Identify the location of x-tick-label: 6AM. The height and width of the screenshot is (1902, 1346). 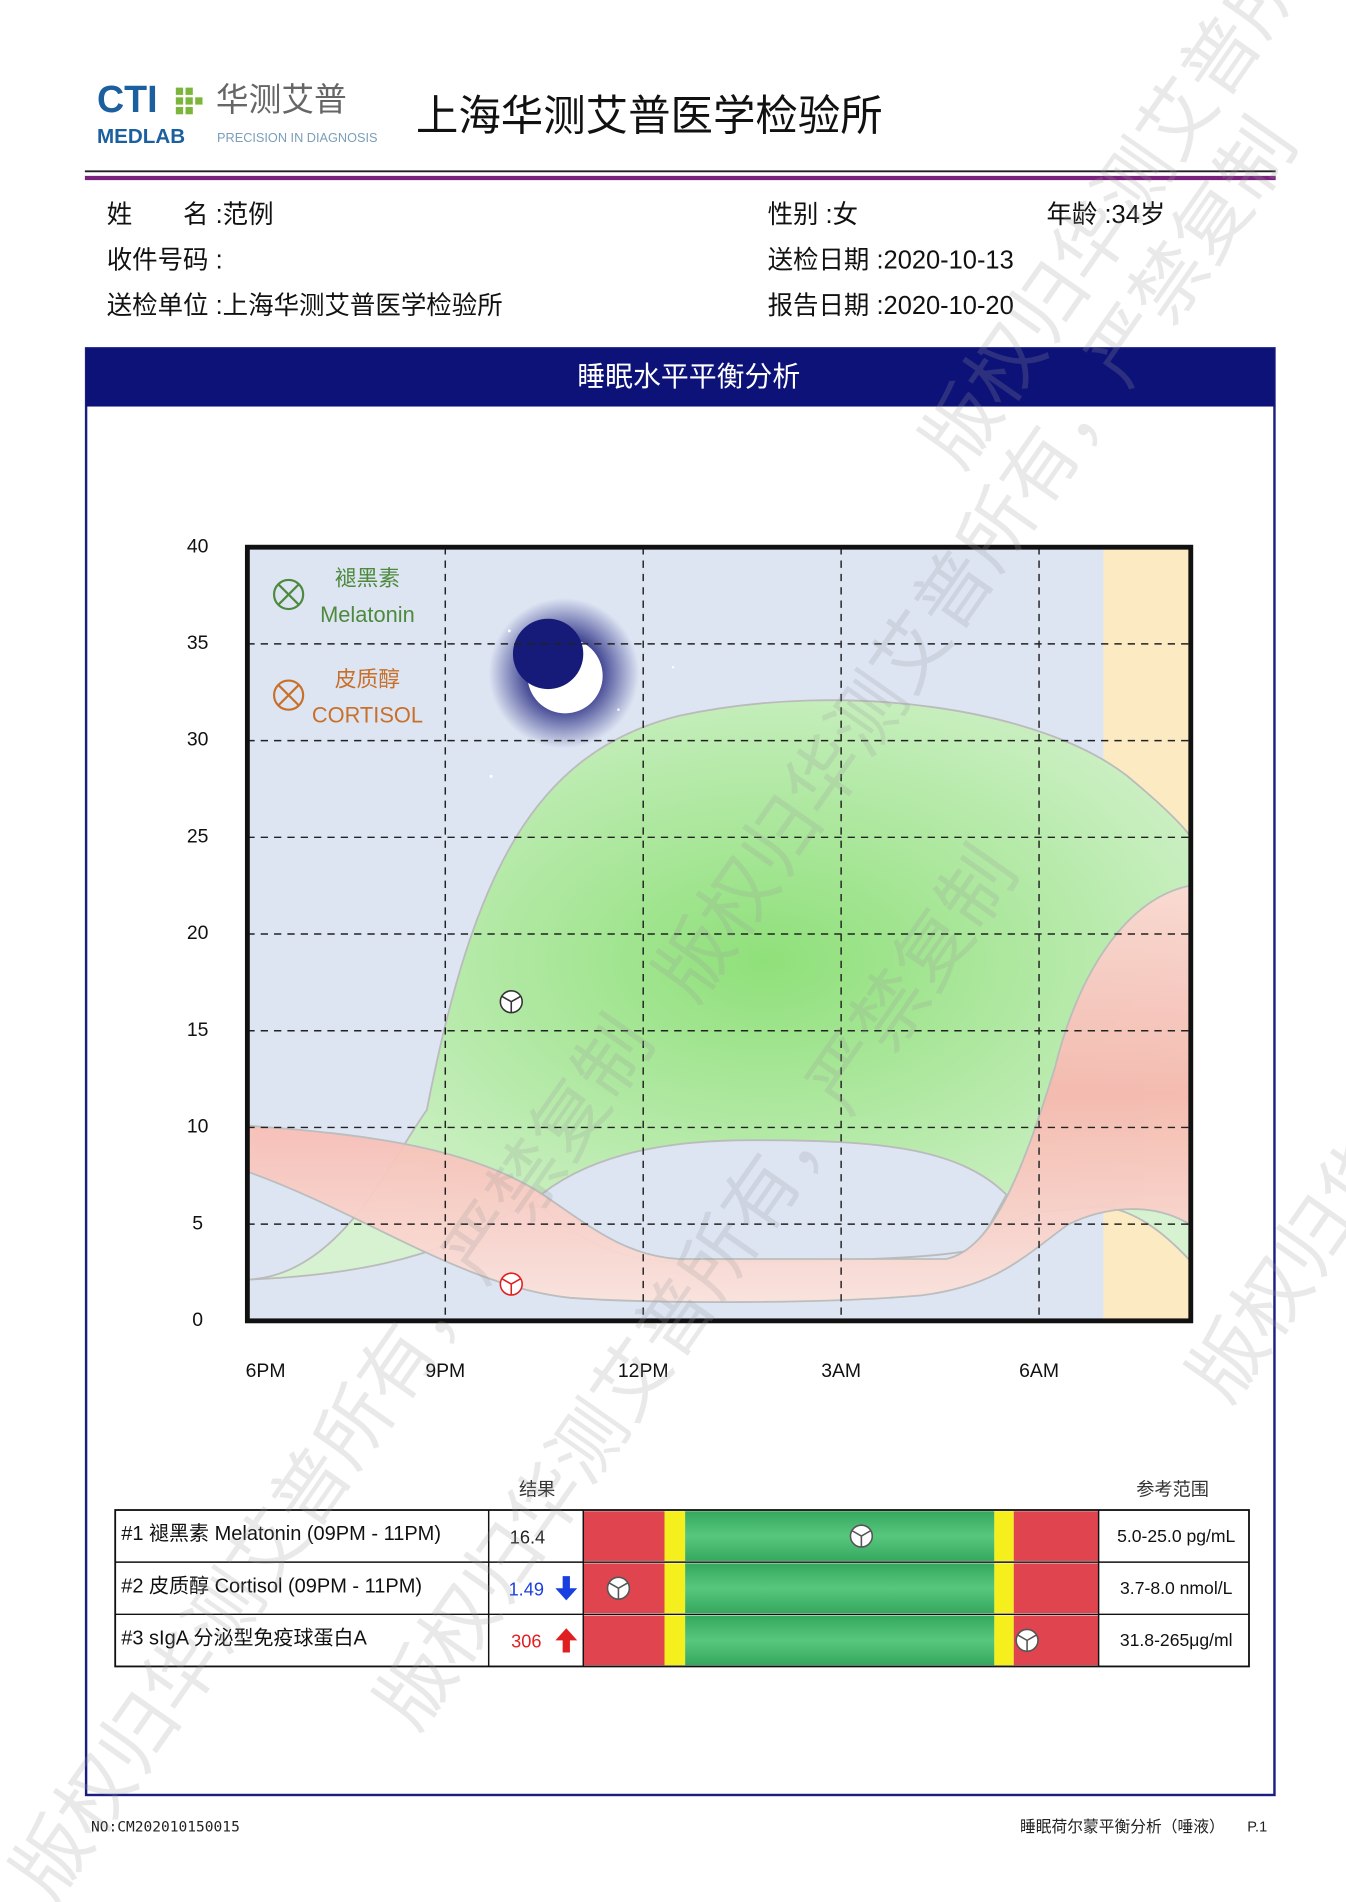
(1039, 1371).